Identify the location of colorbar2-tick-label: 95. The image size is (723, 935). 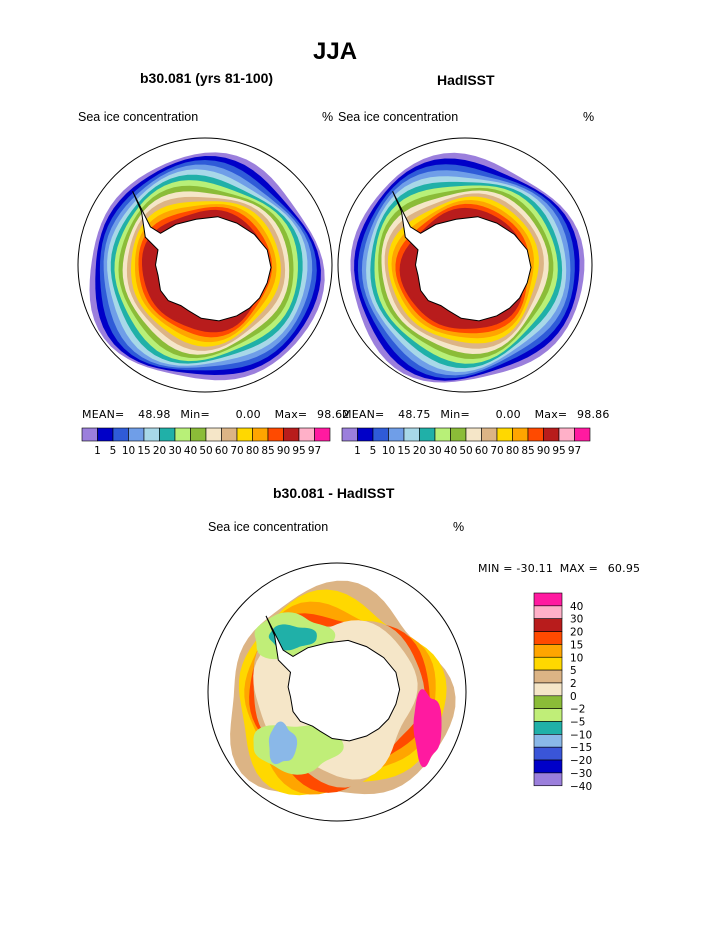
(558, 451).